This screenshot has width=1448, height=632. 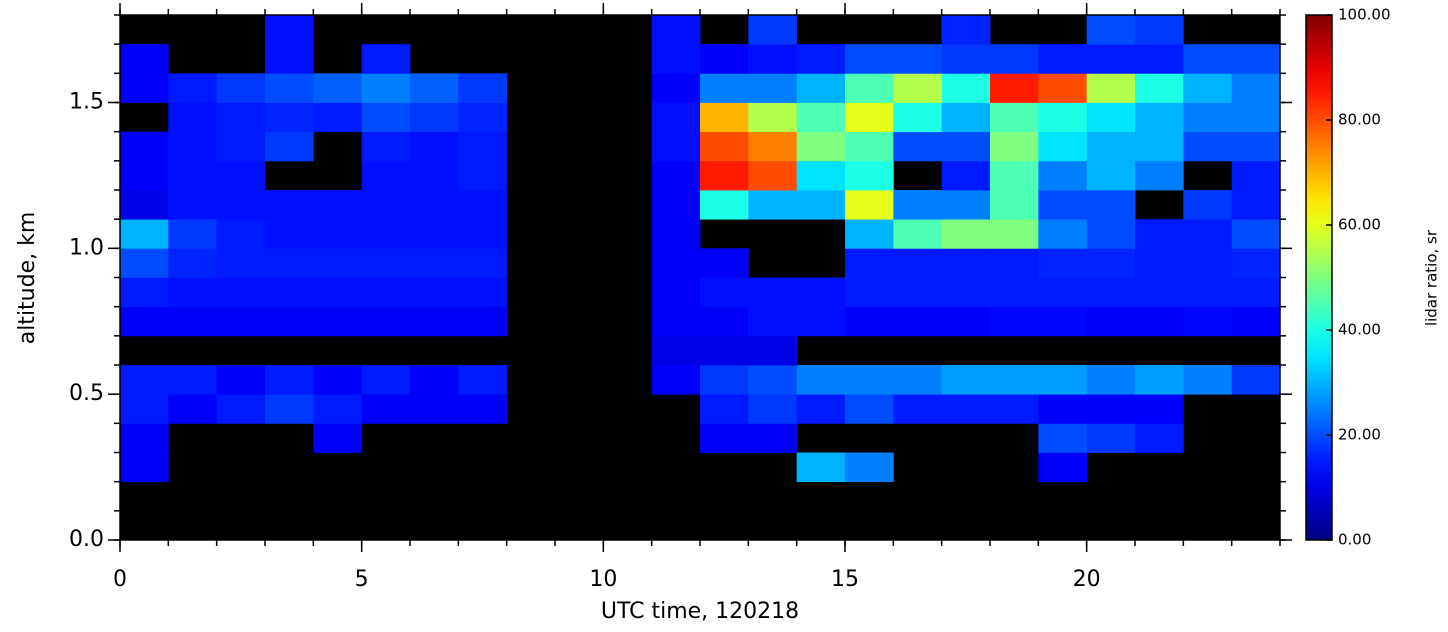 What do you see at coordinates (1359, 330) in the screenshot?
I see `colorbar-tick-label: 40.00` at bounding box center [1359, 330].